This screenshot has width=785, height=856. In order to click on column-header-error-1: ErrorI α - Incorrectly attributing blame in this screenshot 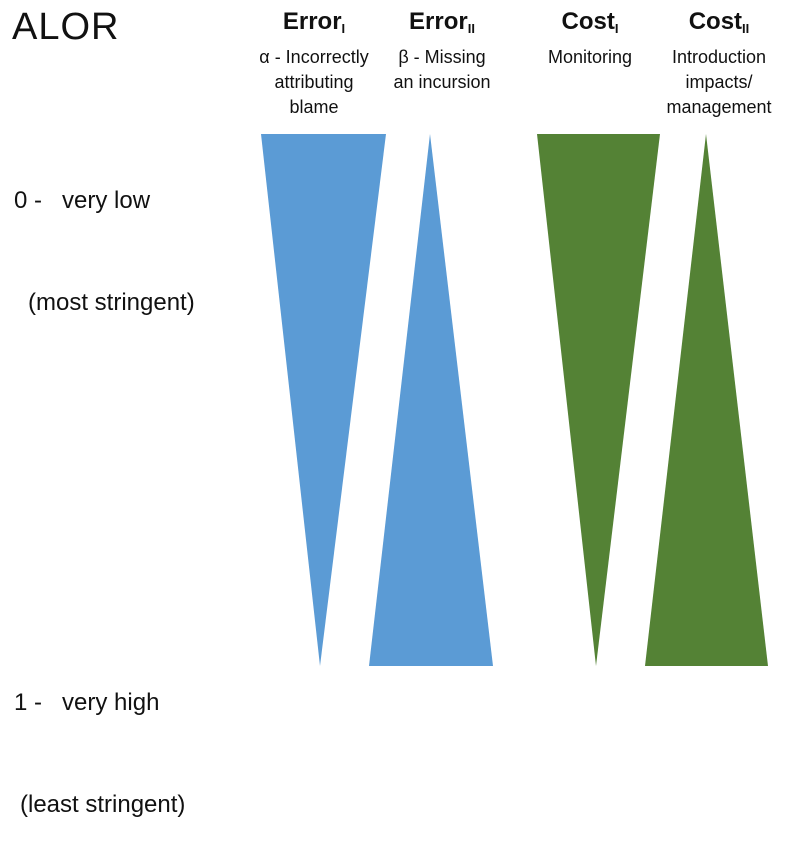, I will do `click(314, 63)`.